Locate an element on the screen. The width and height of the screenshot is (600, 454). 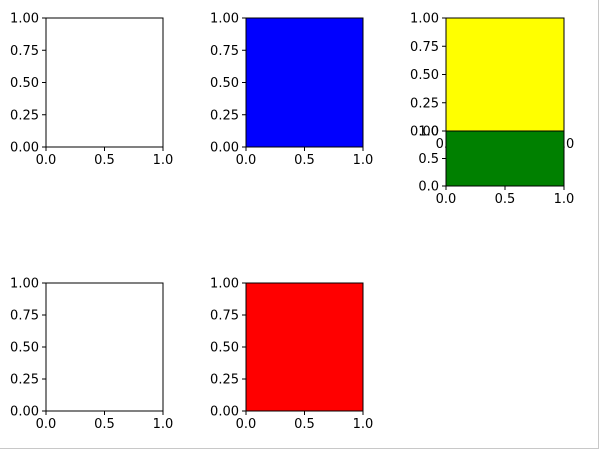
axes-top-left: 0.0 0.5 1.0 0.00 0.25 0.50 0.75 1.00 is located at coordinates (91, 90).